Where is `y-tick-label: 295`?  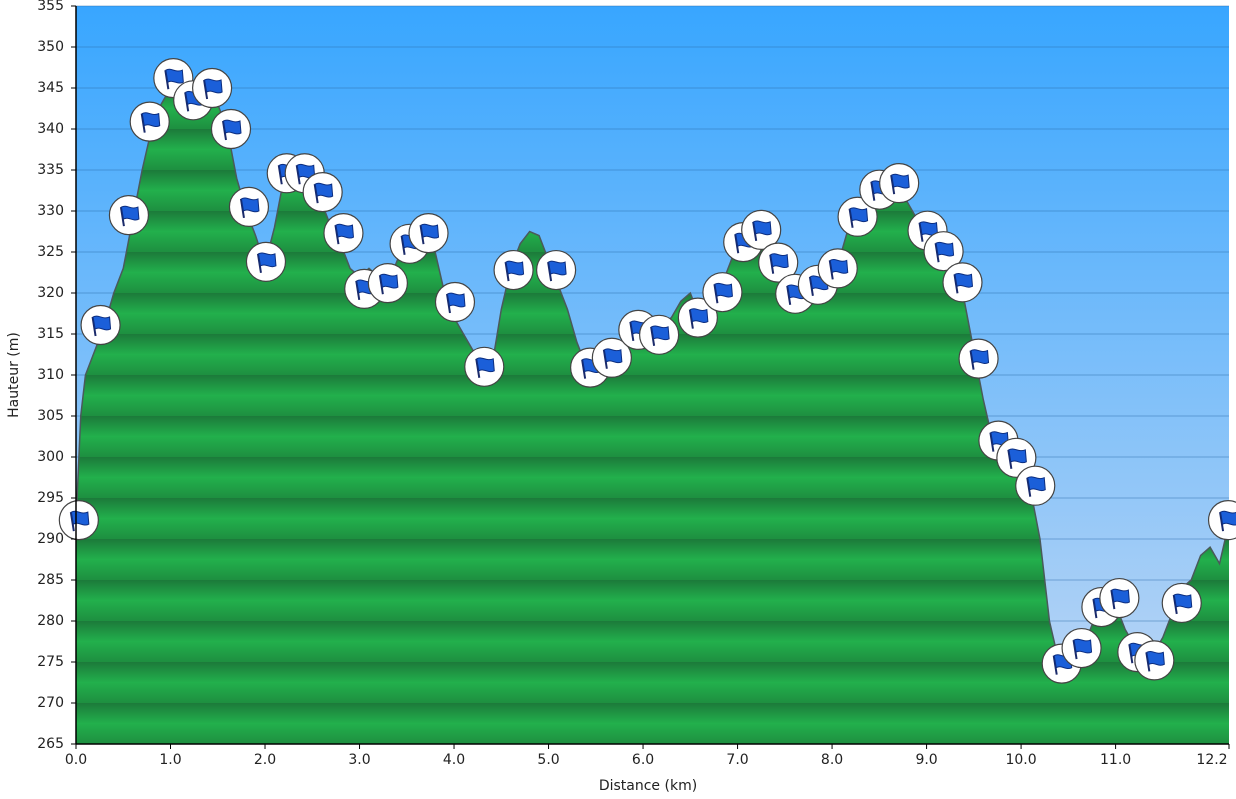
y-tick-label: 295 is located at coordinates (50, 498).